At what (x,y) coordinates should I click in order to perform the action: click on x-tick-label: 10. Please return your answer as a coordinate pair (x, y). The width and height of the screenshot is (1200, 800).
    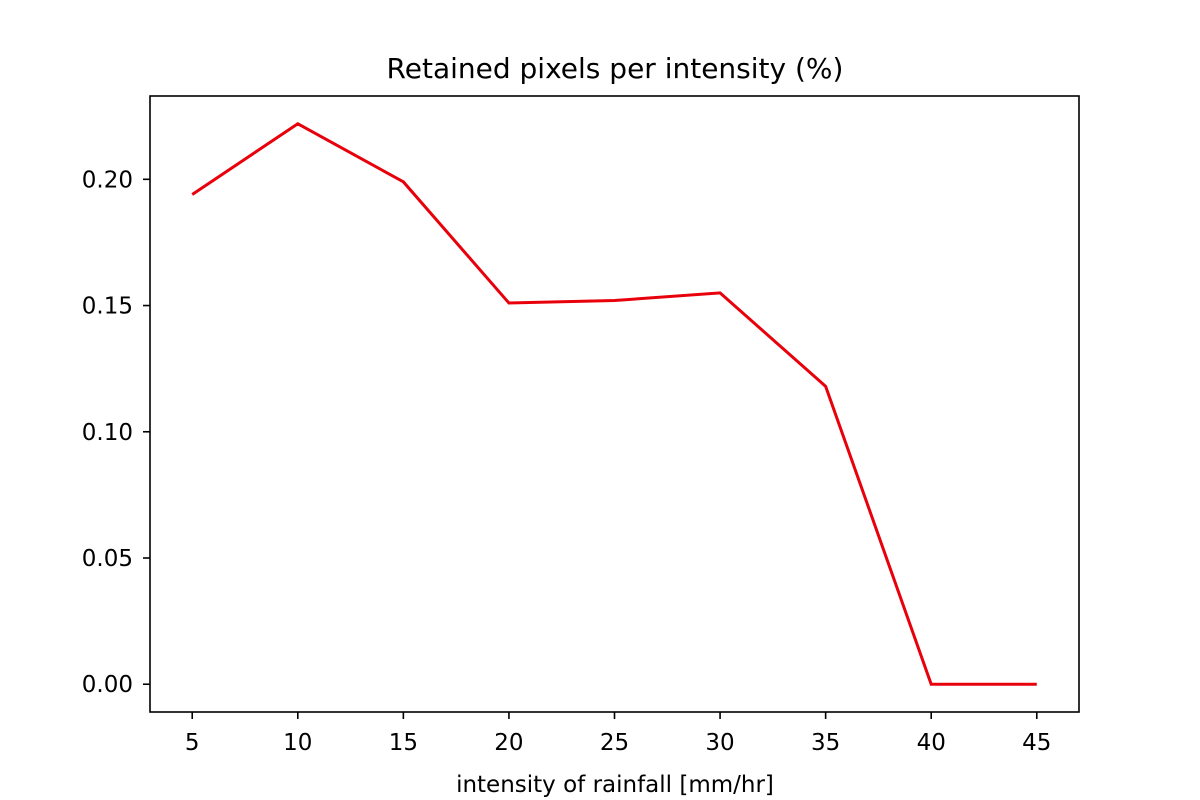
    Looking at the image, I should click on (297, 743).